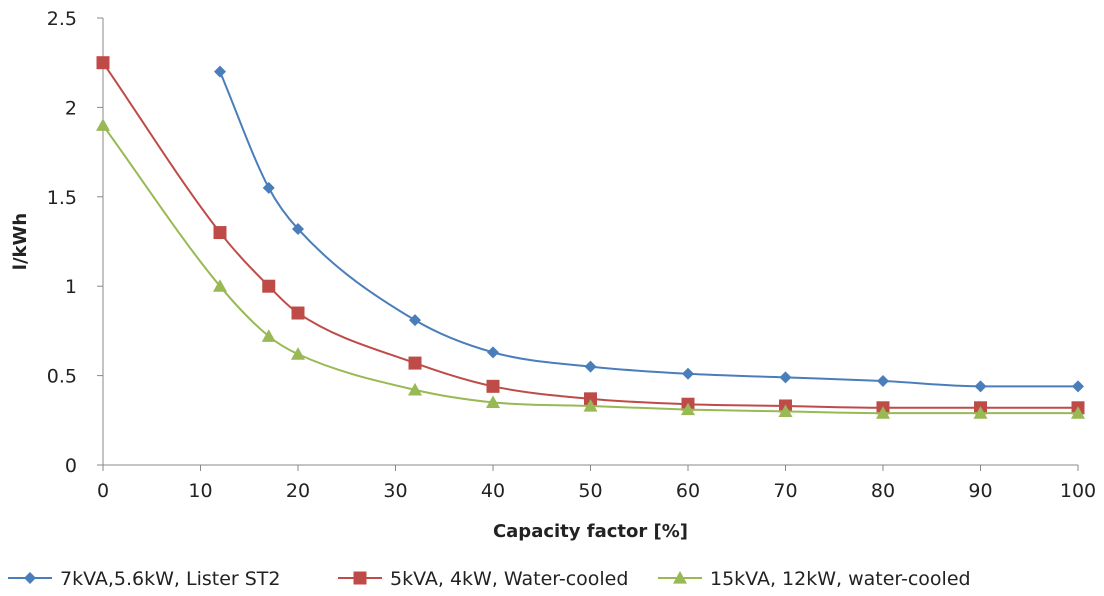 This screenshot has height=596, width=1104. I want to click on x-tick-label: 80, so click(883, 491).